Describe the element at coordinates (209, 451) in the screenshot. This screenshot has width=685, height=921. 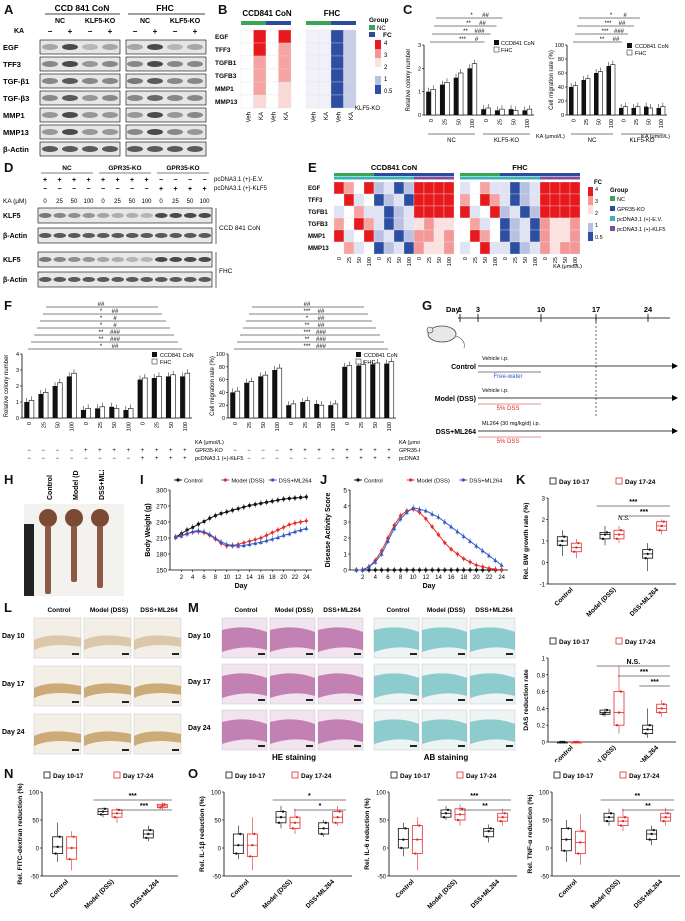
I see `row-label: GPR35-KO` at that location.